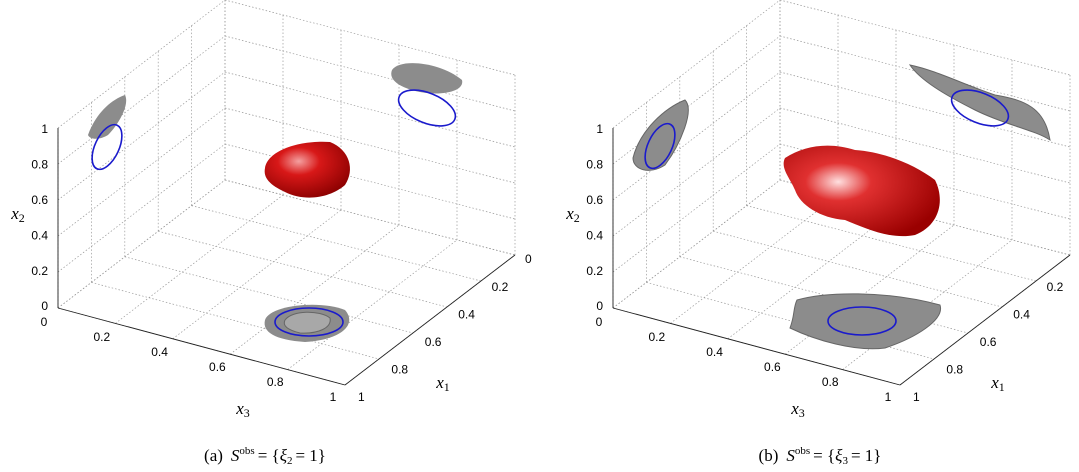 Image resolution: width=1079 pixels, height=472 pixels. What do you see at coordinates (988, 342) in the screenshot?
I see `x1-tick-label: 0.6` at bounding box center [988, 342].